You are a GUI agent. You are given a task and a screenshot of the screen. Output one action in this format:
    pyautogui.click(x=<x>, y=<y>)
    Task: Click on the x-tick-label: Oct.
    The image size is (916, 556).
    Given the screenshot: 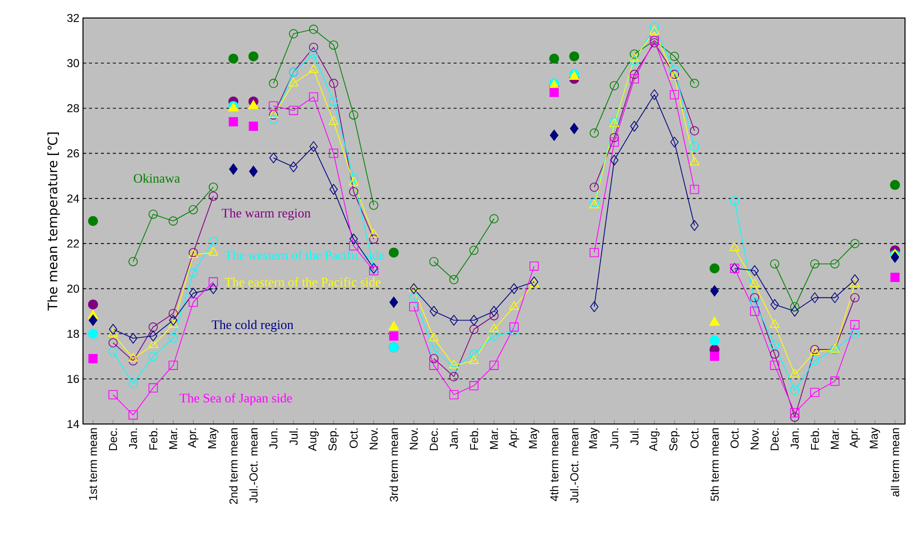 What is the action you would take?
    pyautogui.click(x=694, y=438)
    